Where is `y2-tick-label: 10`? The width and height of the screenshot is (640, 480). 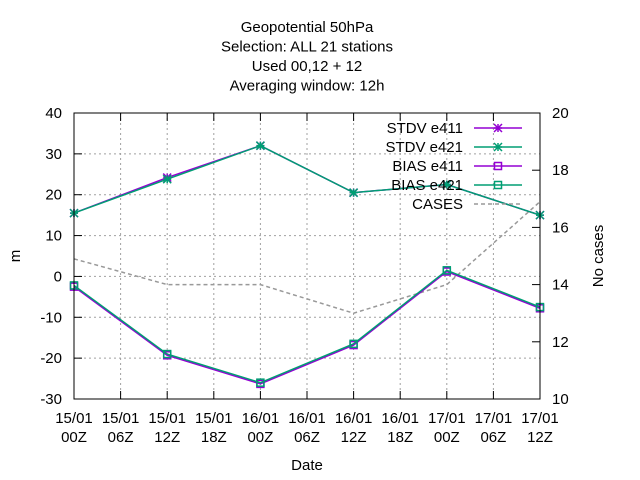
y2-tick-label: 10 is located at coordinates (560, 399).